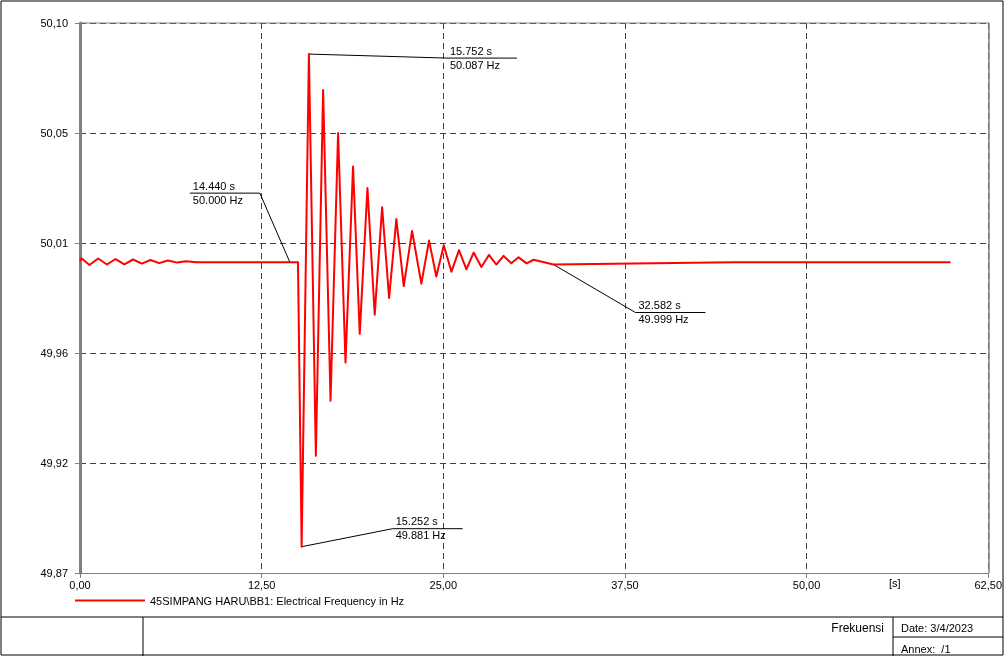 Image resolution: width=1005 pixels, height=656 pixels. Describe the element at coordinates (277, 600) in the screenshot. I see `text: 45SIMPANG HARU\BB1: Electrical Frequency in Hz` at that location.